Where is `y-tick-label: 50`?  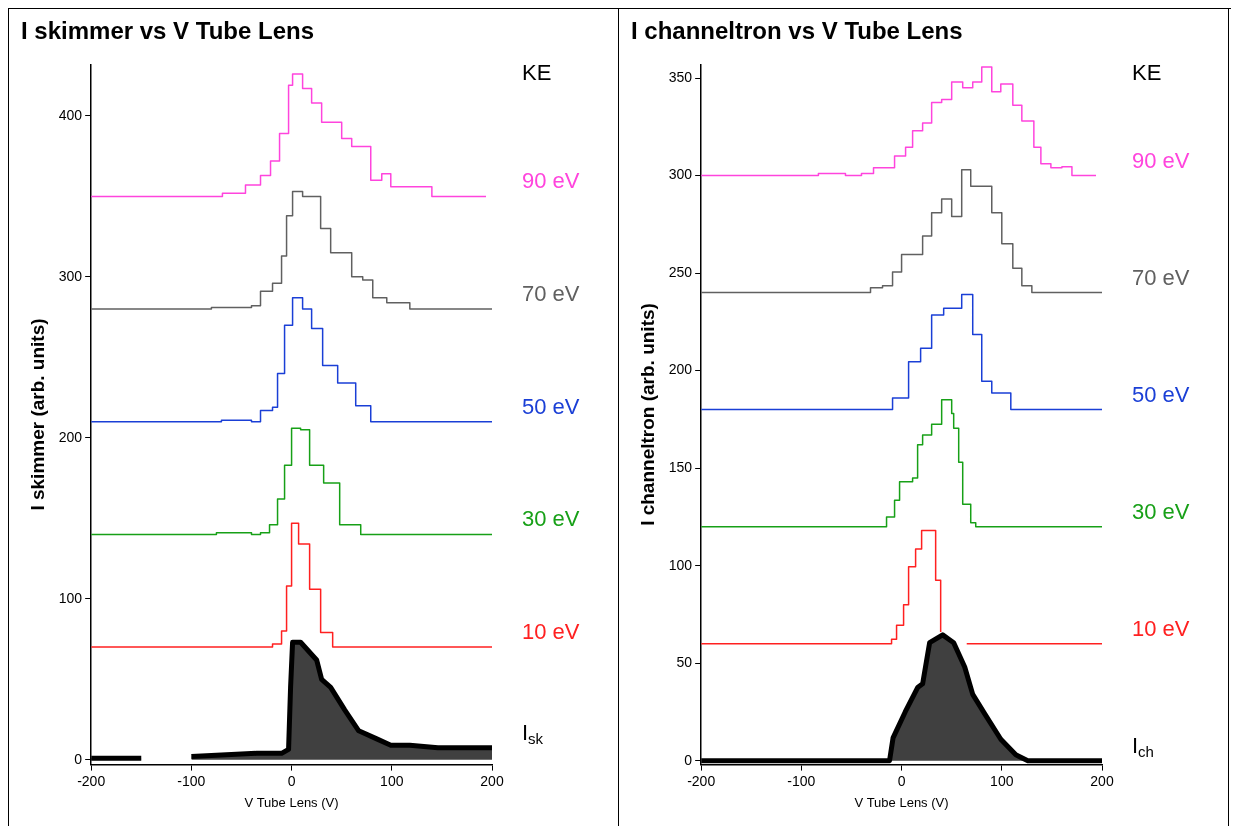
y-tick-label: 50 is located at coordinates (684, 662).